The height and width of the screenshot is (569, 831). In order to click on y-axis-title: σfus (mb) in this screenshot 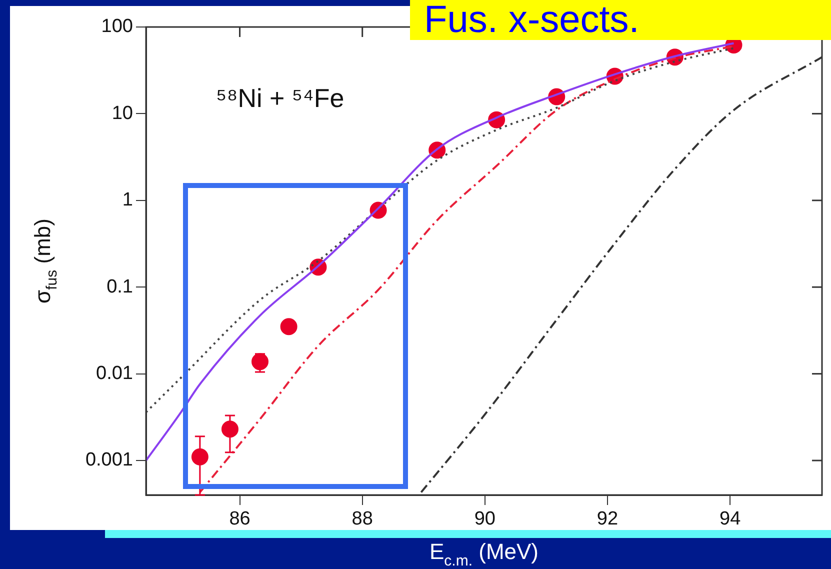, I will do `click(45, 261)`.